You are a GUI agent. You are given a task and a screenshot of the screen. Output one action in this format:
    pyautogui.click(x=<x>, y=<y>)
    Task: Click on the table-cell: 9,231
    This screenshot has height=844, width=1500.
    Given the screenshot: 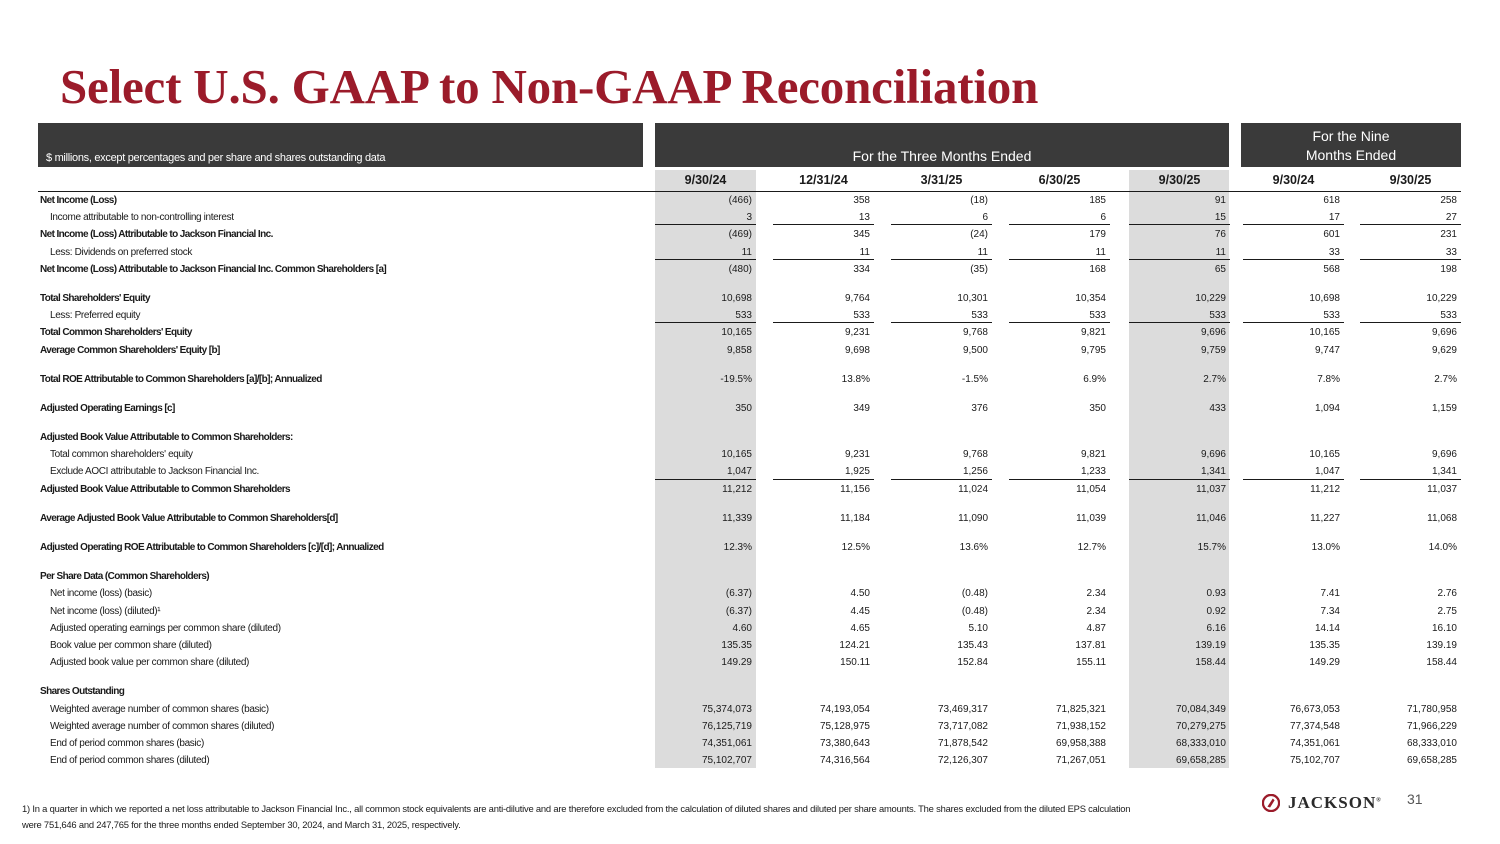 What is the action you would take?
    pyautogui.click(x=857, y=455)
    